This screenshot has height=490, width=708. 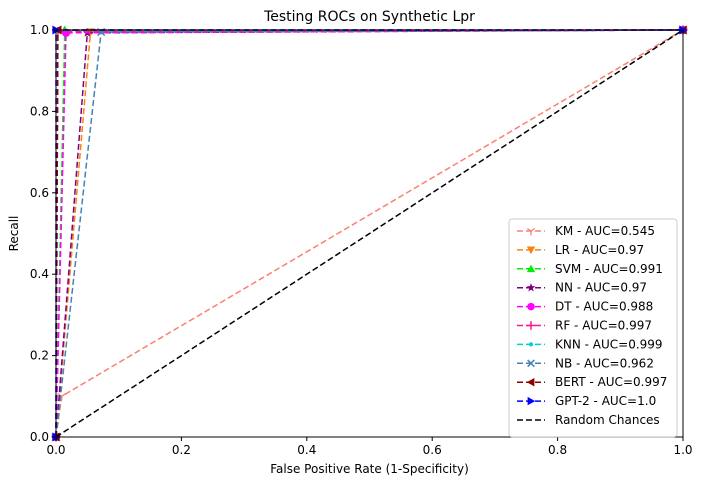 What do you see at coordinates (603, 326) in the screenshot?
I see `legend-label: RF - AUC=0.997` at bounding box center [603, 326].